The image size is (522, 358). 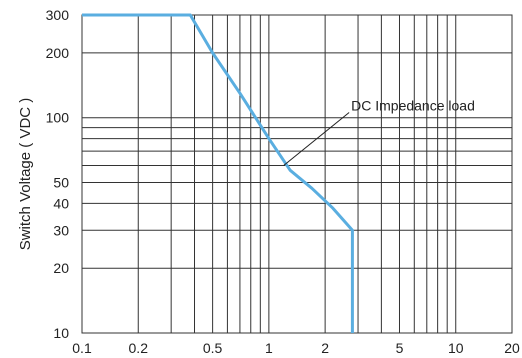 What do you see at coordinates (379, 132) in the screenshot?
I see `annotation-layer: DC Impedance load` at bounding box center [379, 132].